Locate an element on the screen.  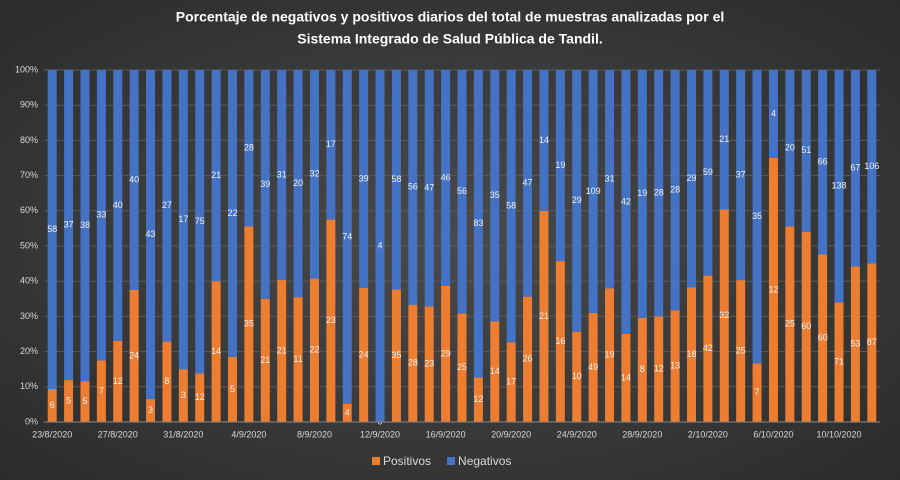
data-label: 25 is located at coordinates (790, 324).